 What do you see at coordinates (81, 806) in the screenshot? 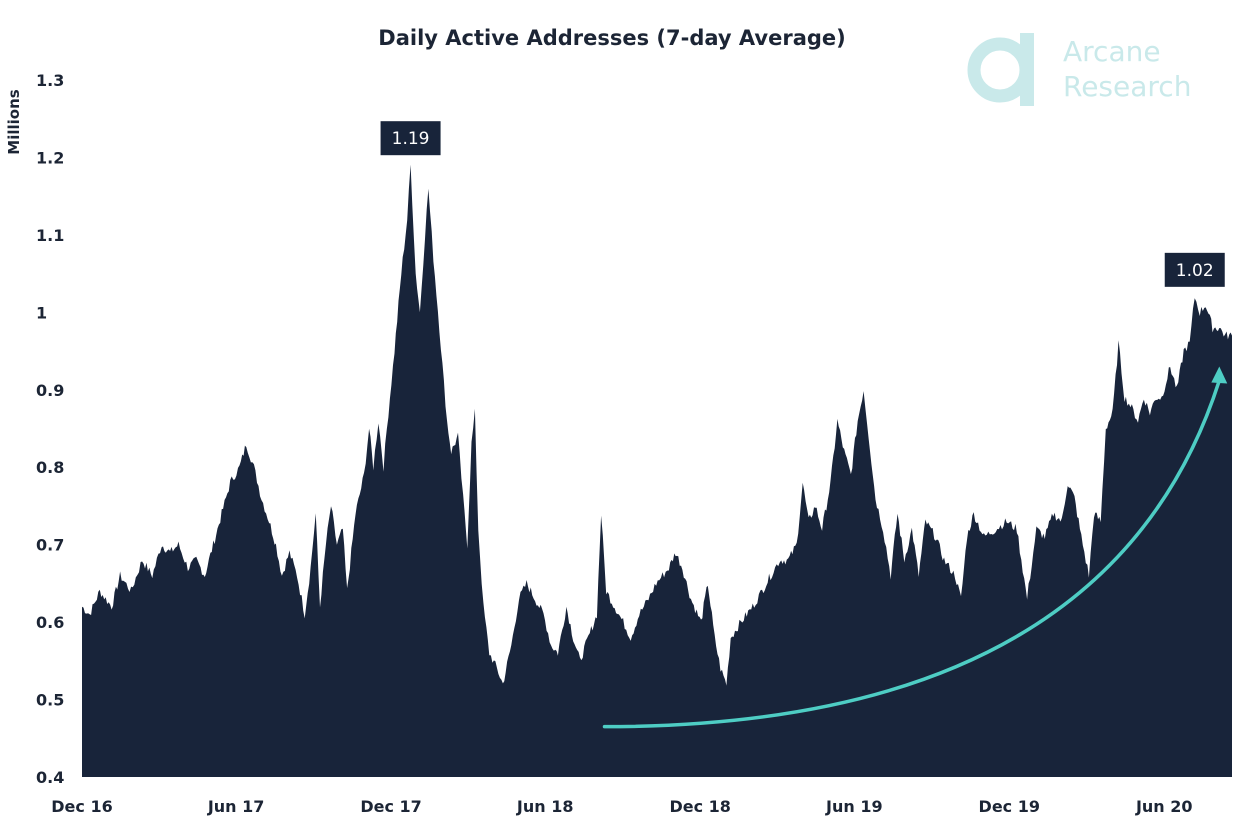
I see `x-tick-label: Dec 16` at bounding box center [81, 806].